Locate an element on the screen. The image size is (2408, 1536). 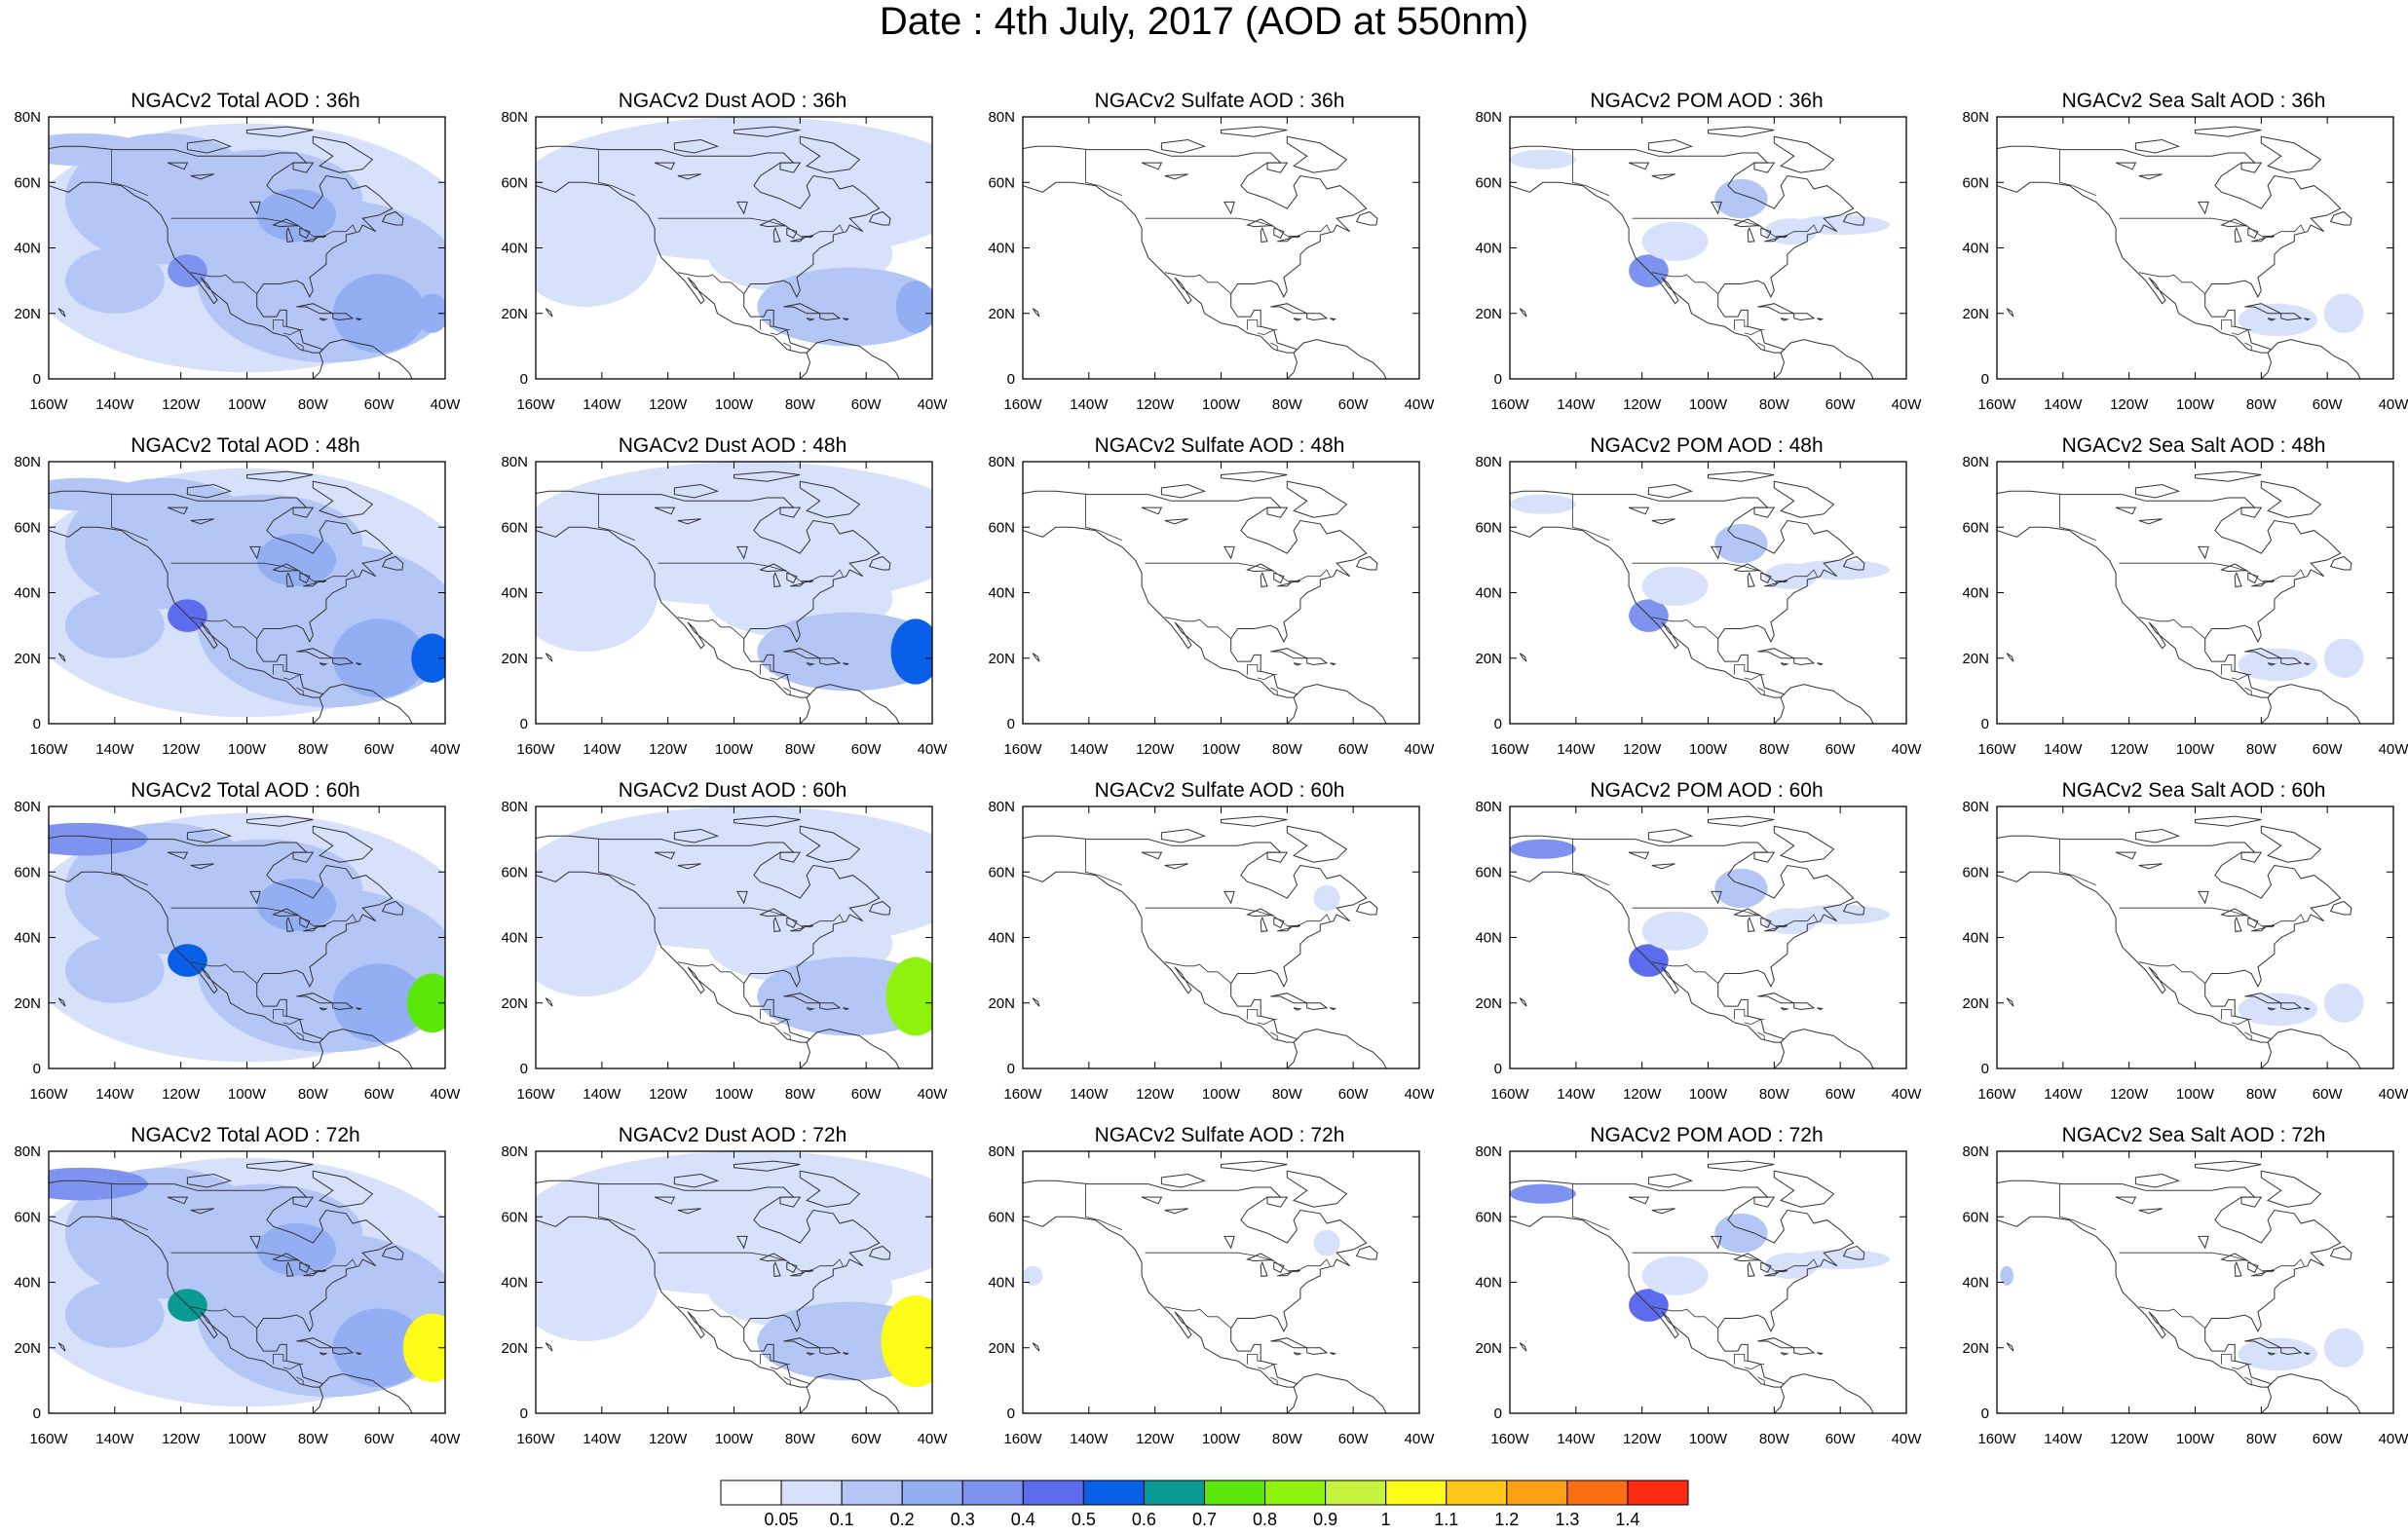
coastline-map is located at coordinates (2179, 1286).